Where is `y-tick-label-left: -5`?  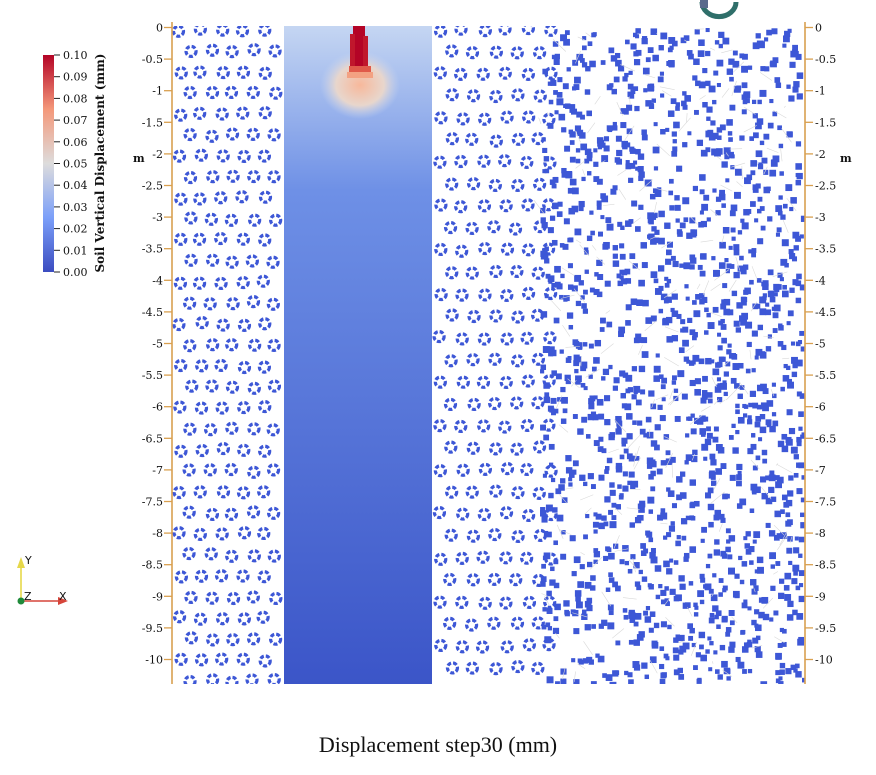 y-tick-label-left: -5 is located at coordinates (157, 344).